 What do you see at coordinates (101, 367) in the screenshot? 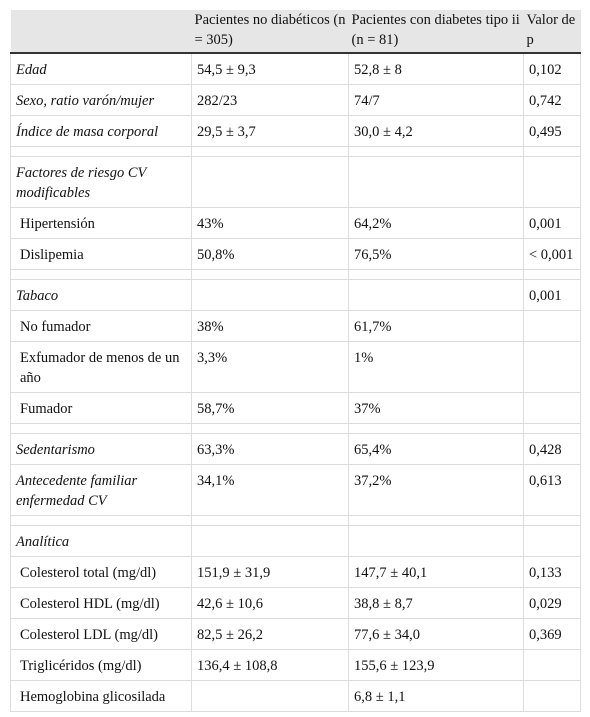
I see `row-label: Exfumador de menos de un año` at bounding box center [101, 367].